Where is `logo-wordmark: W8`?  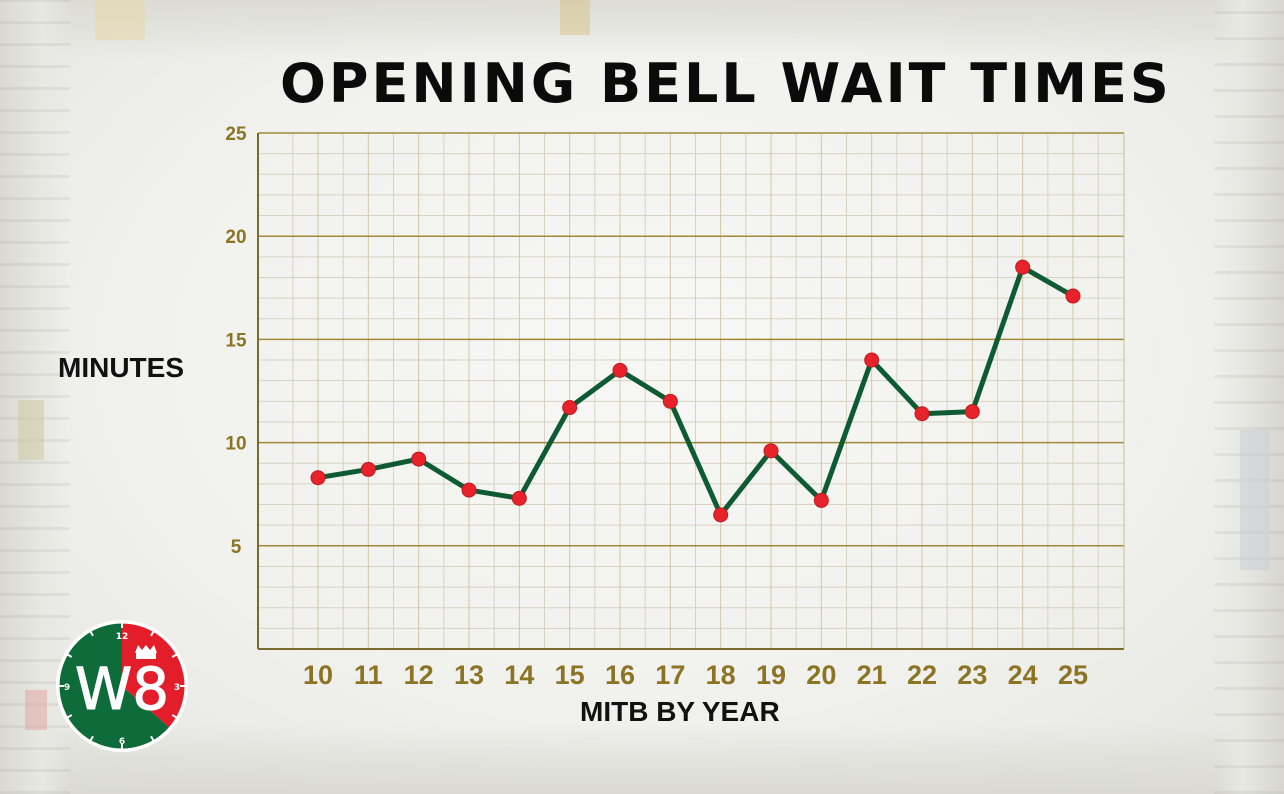
logo-wordmark: W8 is located at coordinates (122, 689).